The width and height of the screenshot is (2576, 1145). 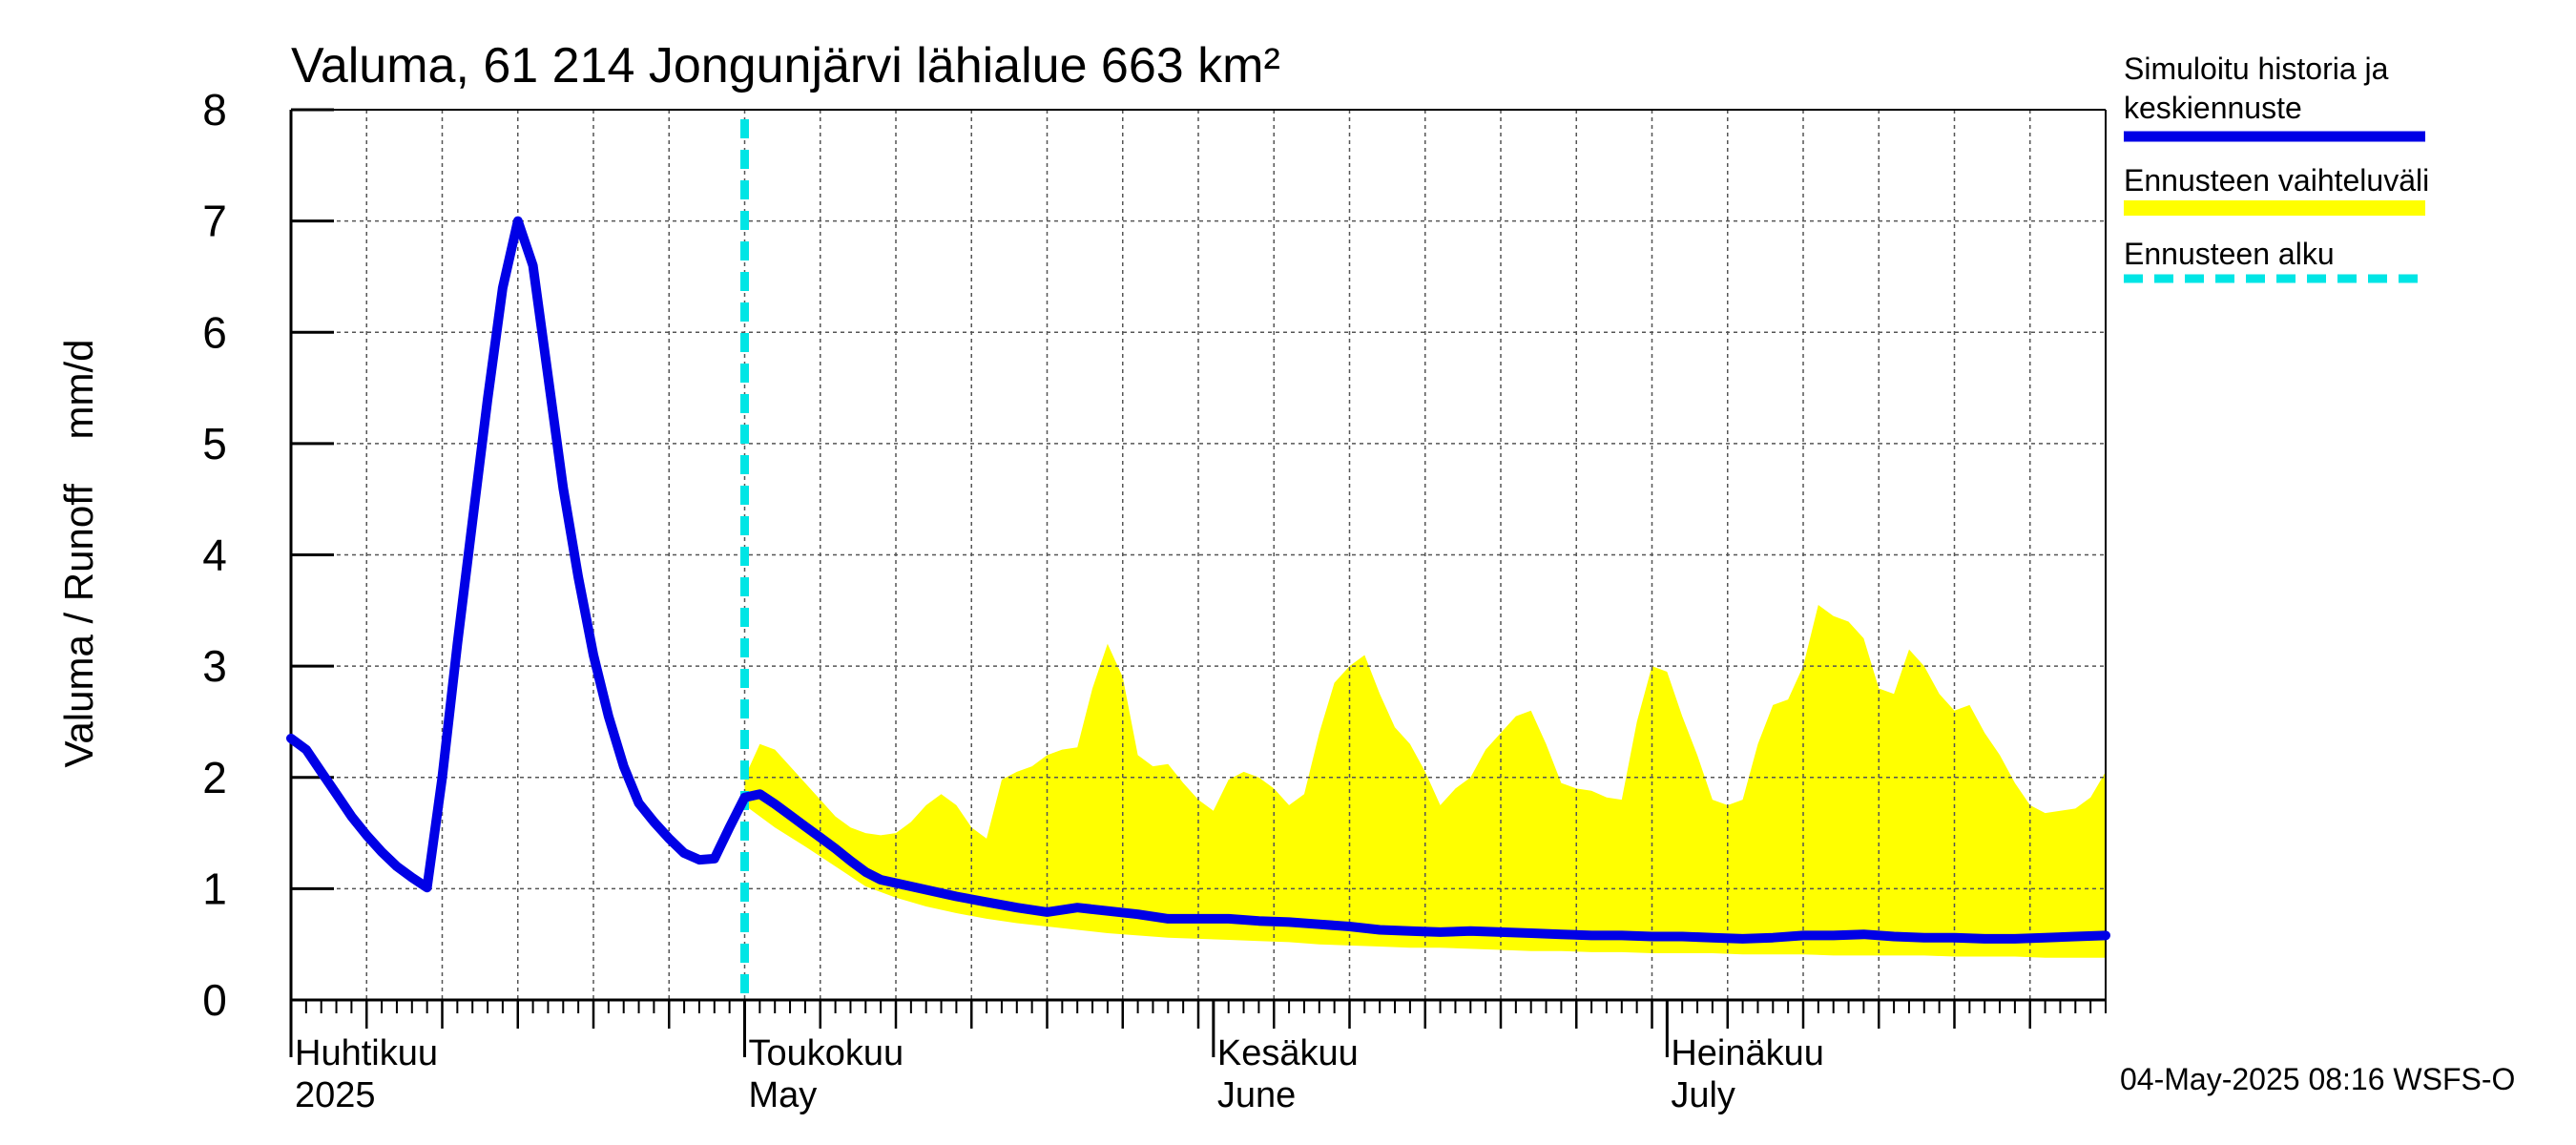 What do you see at coordinates (214, 221) in the screenshot?
I see `y-tick-label: 7` at bounding box center [214, 221].